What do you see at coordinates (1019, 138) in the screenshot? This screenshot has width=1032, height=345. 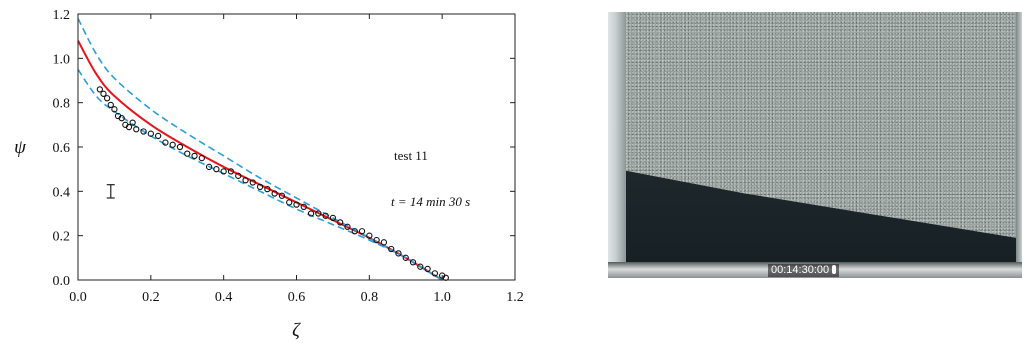 I see `tank-wall-right` at bounding box center [1019, 138].